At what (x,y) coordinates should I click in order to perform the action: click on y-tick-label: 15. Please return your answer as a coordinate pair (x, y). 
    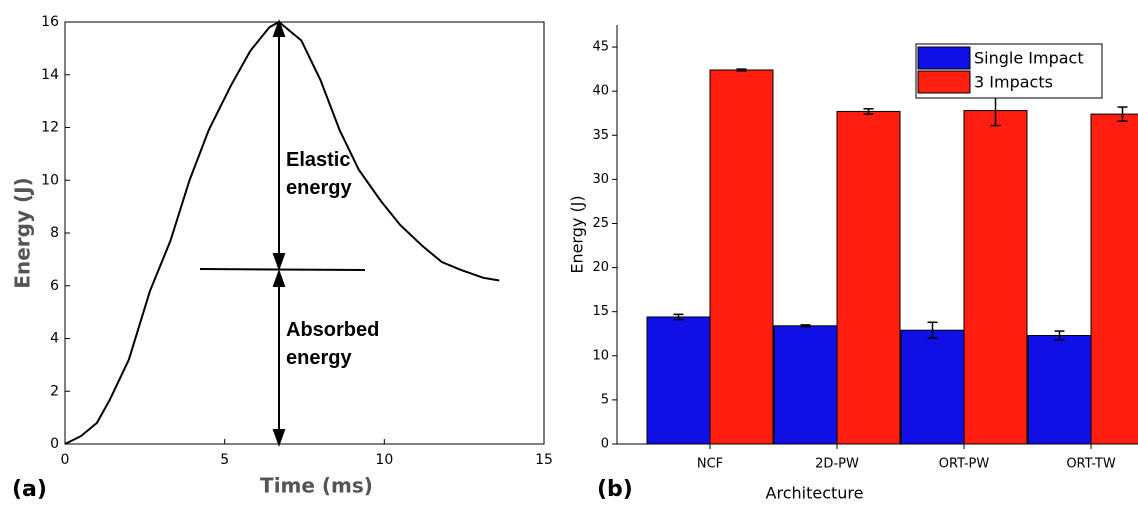
    Looking at the image, I should click on (600, 311).